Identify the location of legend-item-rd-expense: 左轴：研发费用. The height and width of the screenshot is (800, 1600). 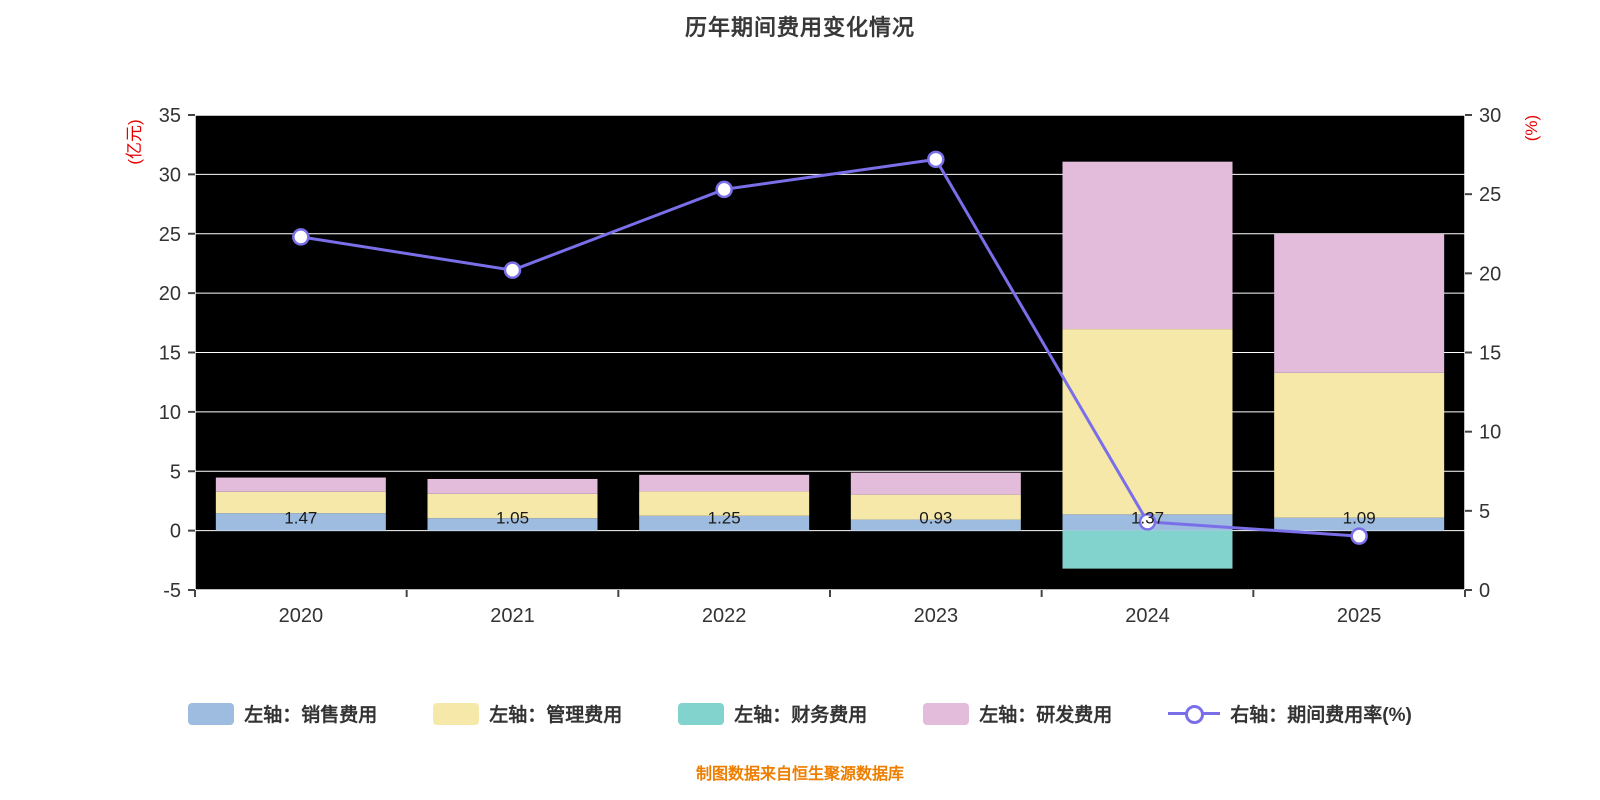
(1017, 713).